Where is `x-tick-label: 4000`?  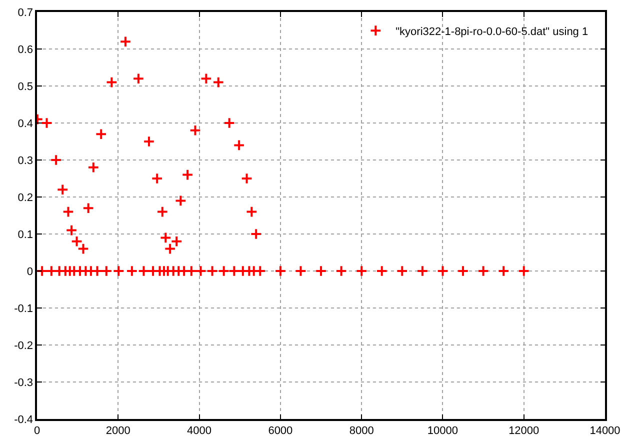
x-tick-label: 4000 is located at coordinates (199, 430).